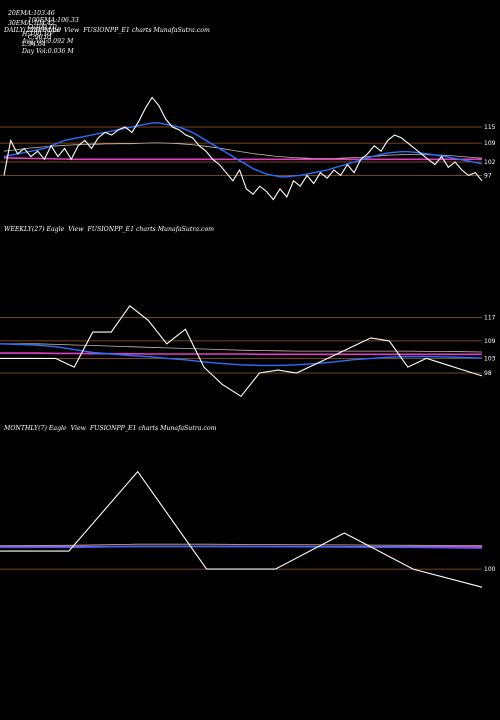 The height and width of the screenshot is (720, 500). What do you see at coordinates (46, 27) in the screenshot?
I see `open-value: 100.10` at bounding box center [46, 27].